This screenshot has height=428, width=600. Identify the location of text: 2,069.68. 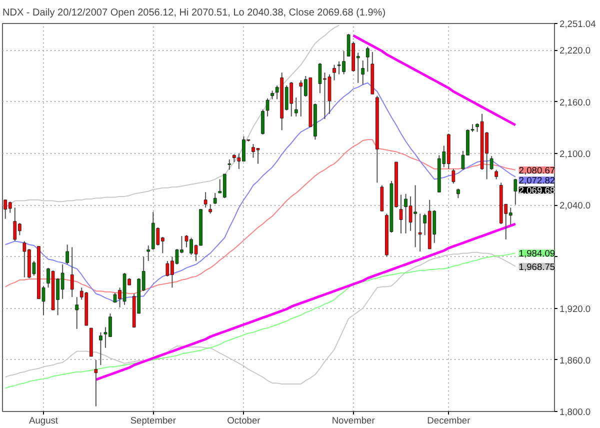
(537, 191).